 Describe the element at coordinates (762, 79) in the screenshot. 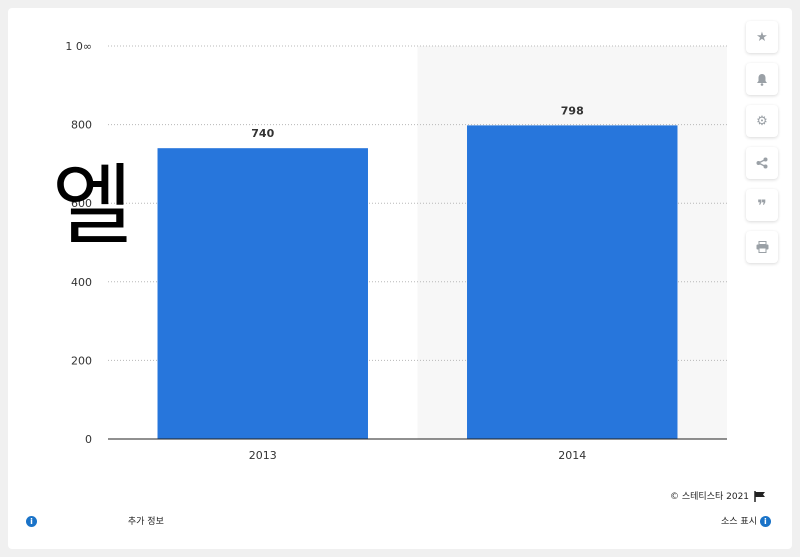

I see `bell-icon` at that location.